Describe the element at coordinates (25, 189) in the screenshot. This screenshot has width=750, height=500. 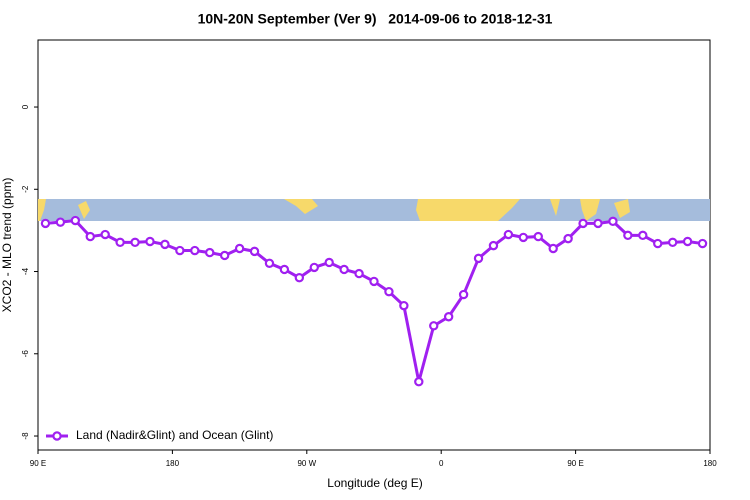
I see `y-tick-label: -2` at that location.